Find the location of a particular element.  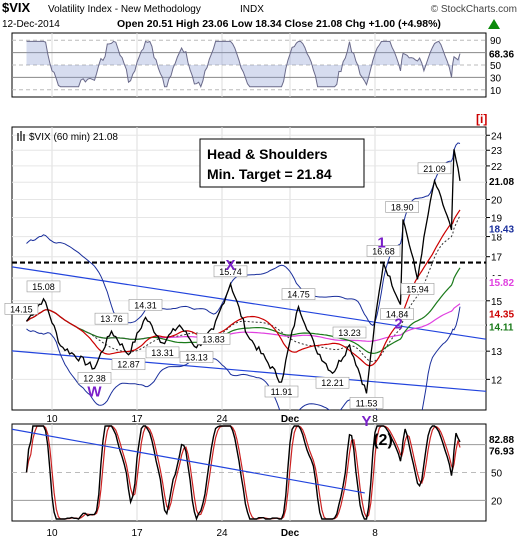

point-label: 13.23 is located at coordinates (349, 333).